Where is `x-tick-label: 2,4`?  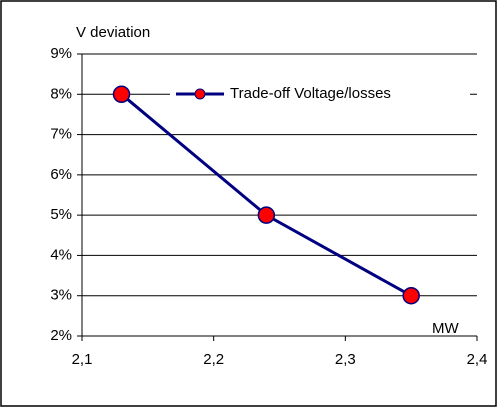 x-tick-label: 2,4 is located at coordinates (477, 359).